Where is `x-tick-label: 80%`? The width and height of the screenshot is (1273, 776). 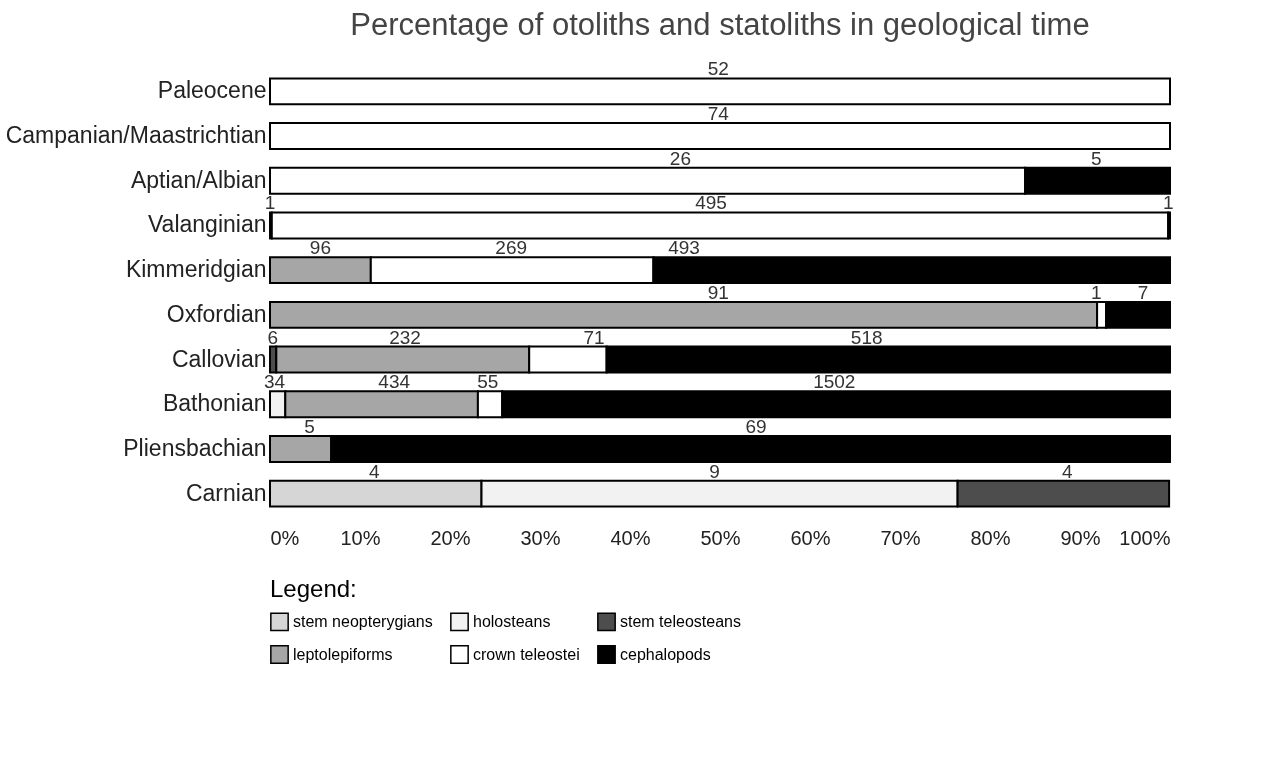
x-tick-label: 80% is located at coordinates (990, 537).